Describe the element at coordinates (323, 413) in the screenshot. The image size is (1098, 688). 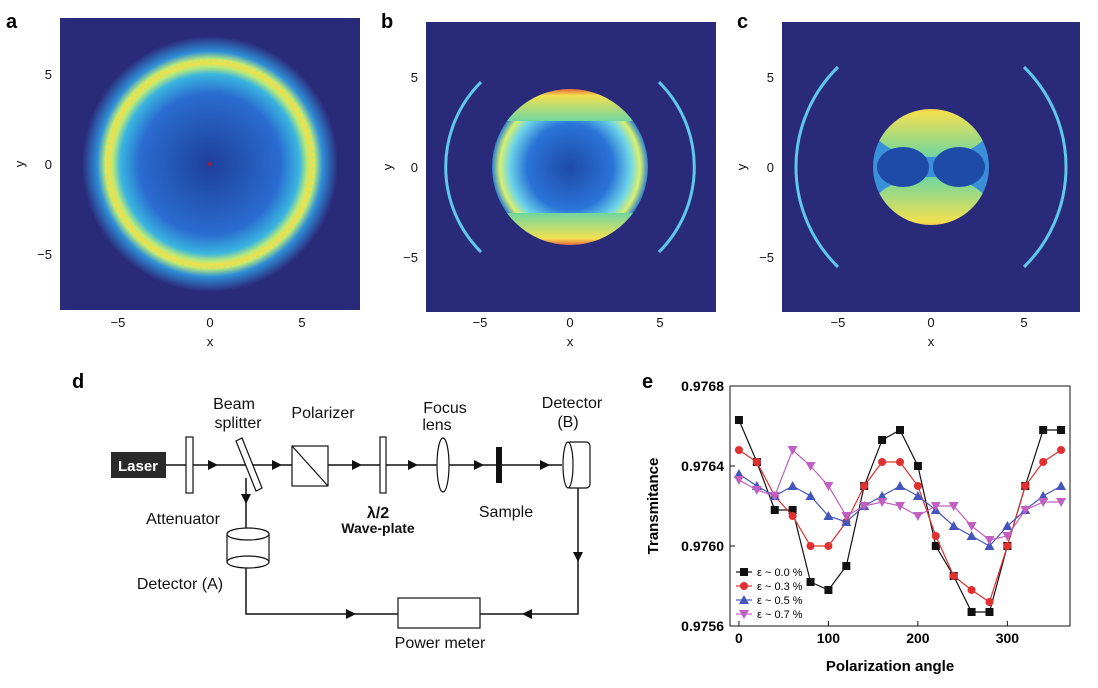
I see `polarizer-label: Polarizer` at that location.